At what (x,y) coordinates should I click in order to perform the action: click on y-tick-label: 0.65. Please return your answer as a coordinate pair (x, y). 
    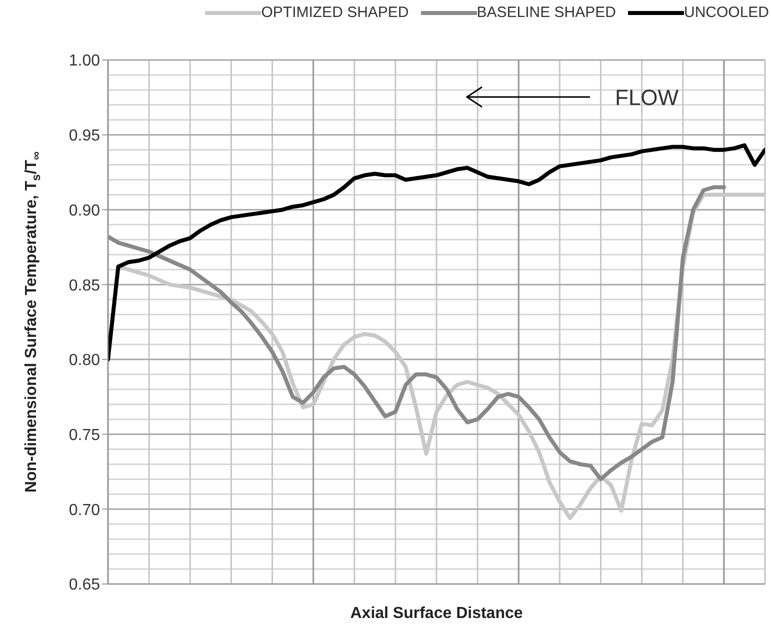
    Looking at the image, I should click on (84, 585).